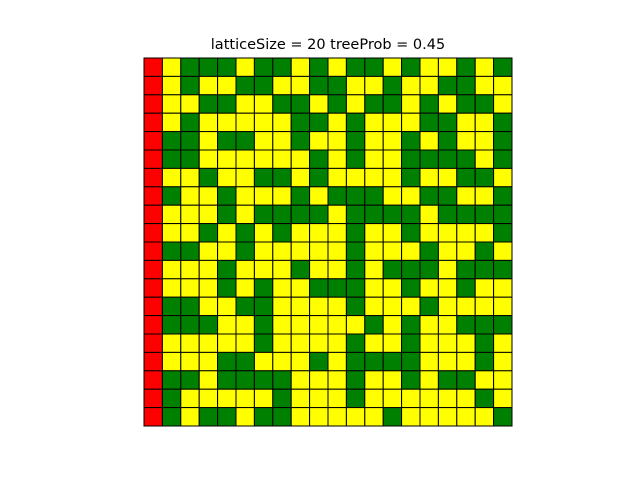  Describe the element at coordinates (245, 380) in the screenshot. I see `cell-tree-r17-c5` at that location.